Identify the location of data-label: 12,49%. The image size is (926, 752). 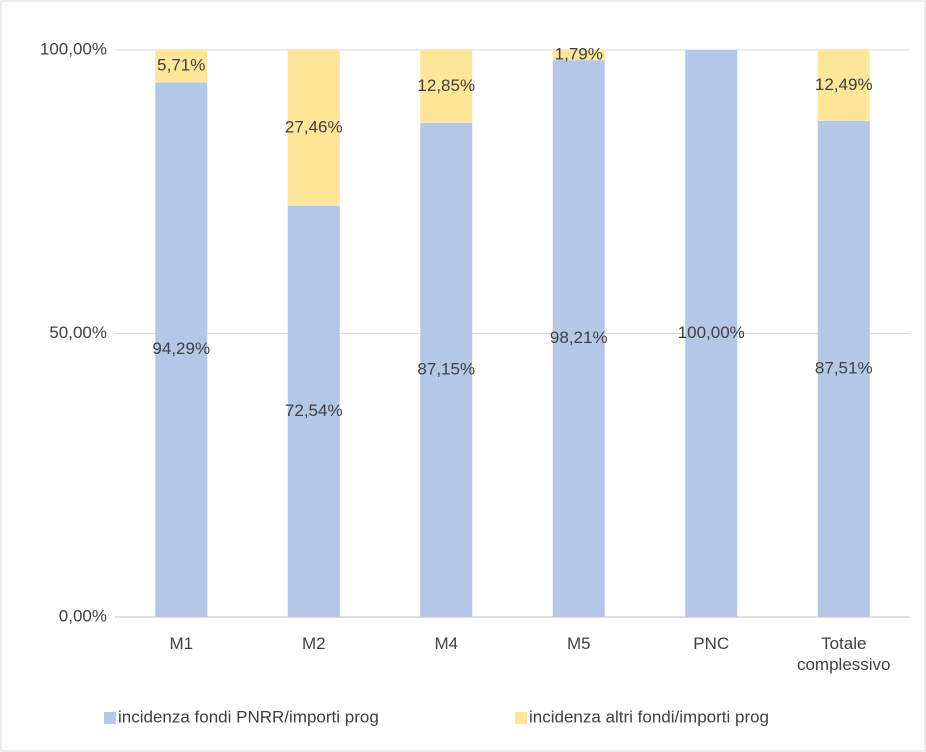
(844, 84).